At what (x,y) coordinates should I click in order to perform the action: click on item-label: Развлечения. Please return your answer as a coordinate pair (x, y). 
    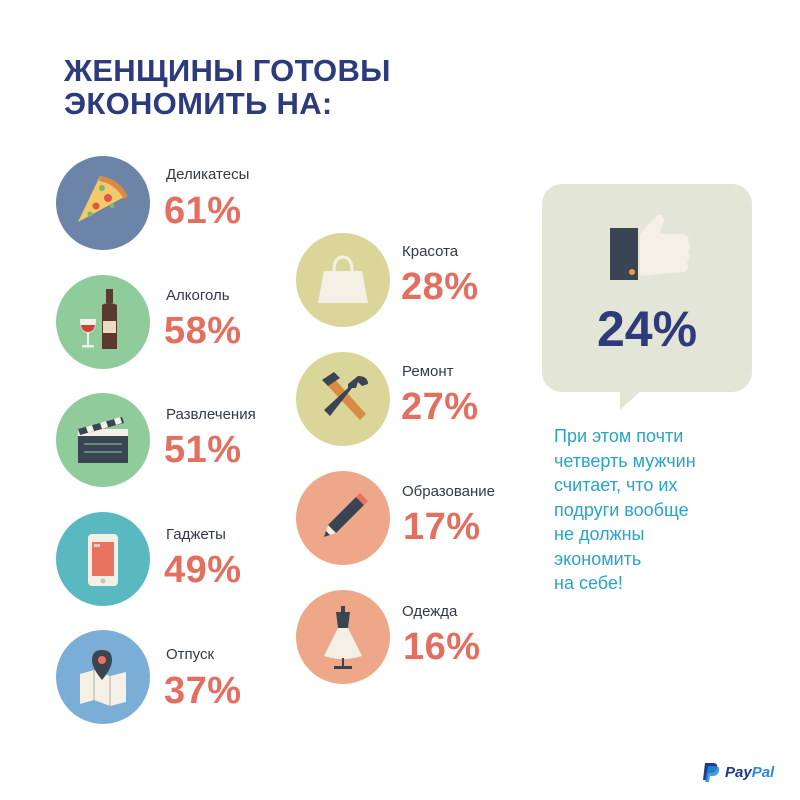
    Looking at the image, I should click on (211, 414).